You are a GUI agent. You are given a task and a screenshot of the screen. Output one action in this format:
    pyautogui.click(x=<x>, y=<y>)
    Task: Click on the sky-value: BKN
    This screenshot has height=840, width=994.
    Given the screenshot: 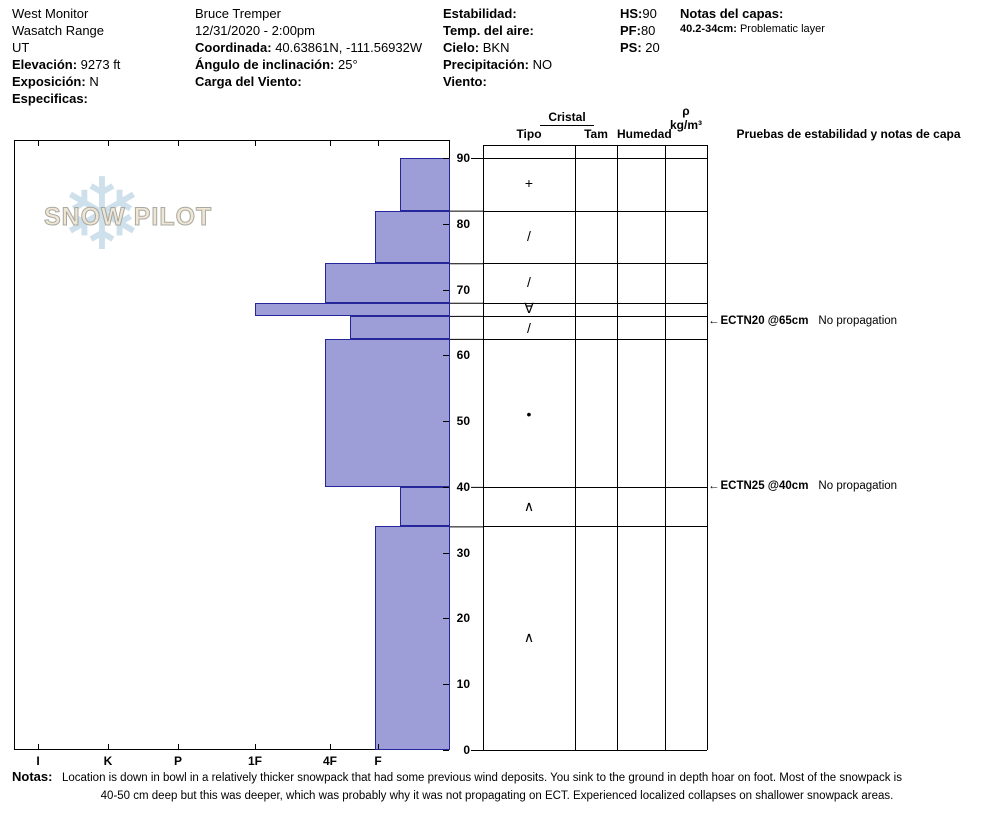 What is the action you would take?
    pyautogui.click(x=496, y=47)
    